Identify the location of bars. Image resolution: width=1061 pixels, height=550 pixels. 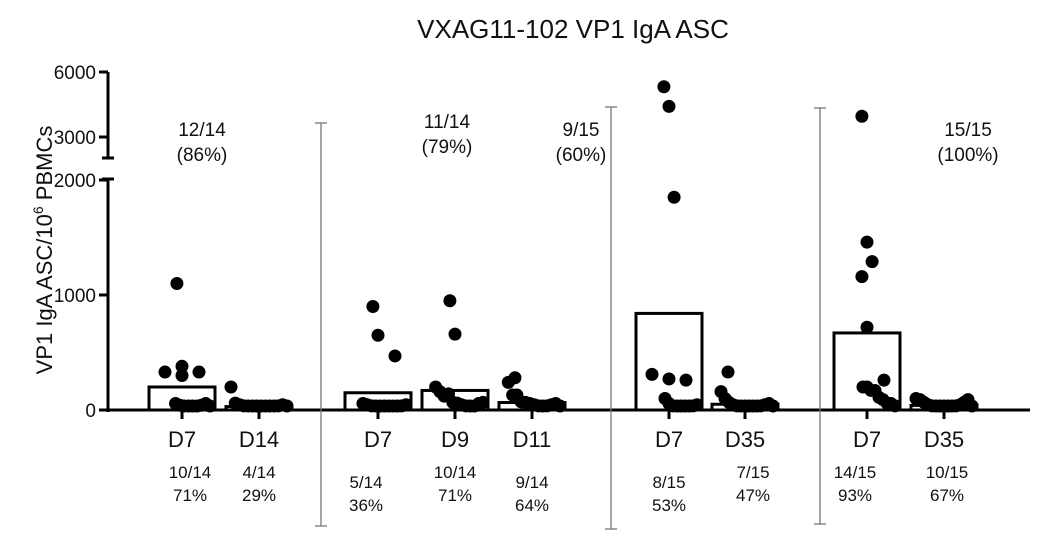
(563, 361).